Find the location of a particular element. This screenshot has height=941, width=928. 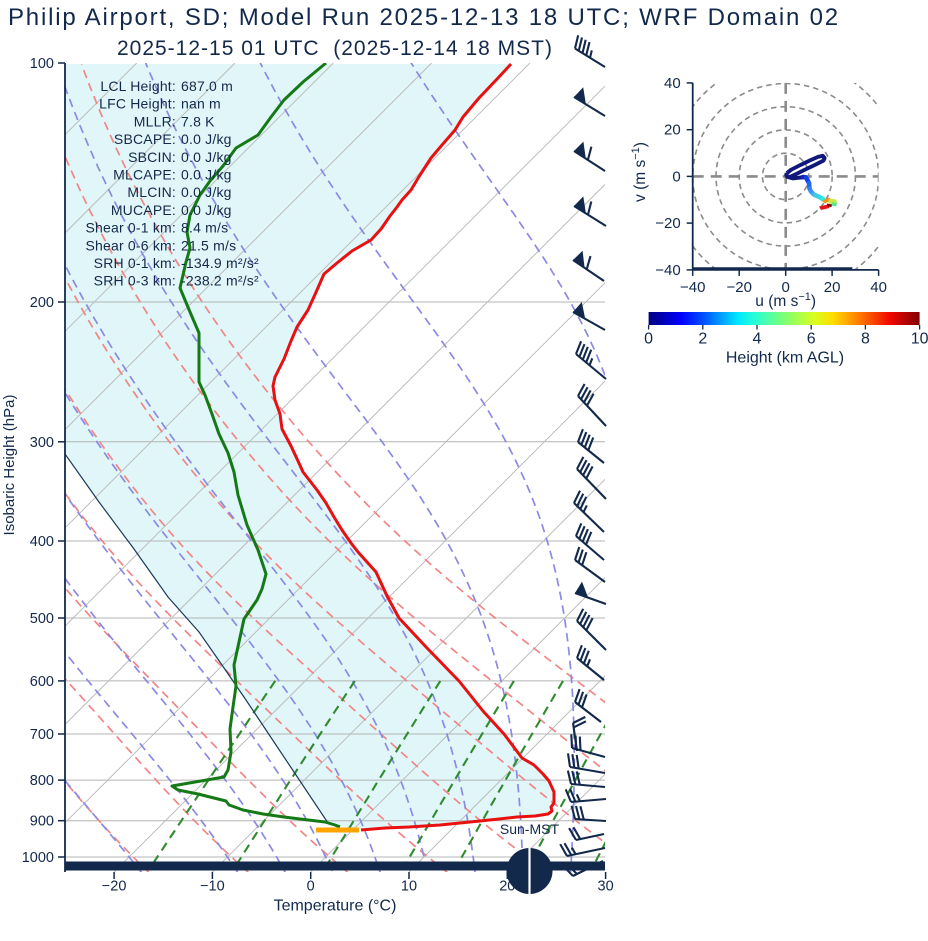

svg-text: 100 is located at coordinates (42, 64).